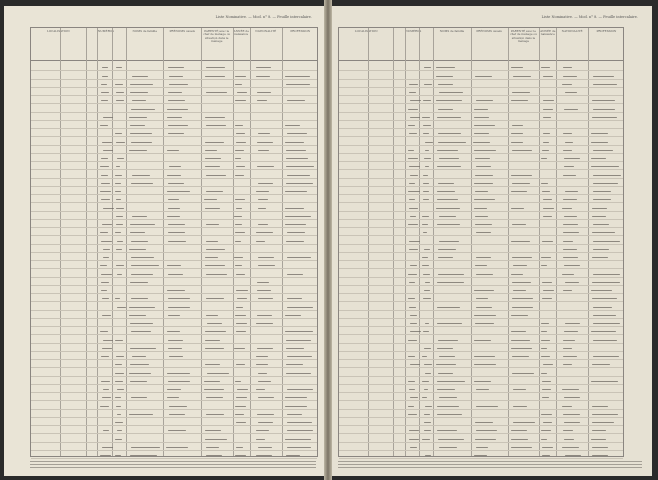 This screenshot has width=658, height=480. What do you see at coordinates (241, 33) in the screenshot?
I see `column-header-annee: ANNÉE de naissance` at bounding box center [241, 33].